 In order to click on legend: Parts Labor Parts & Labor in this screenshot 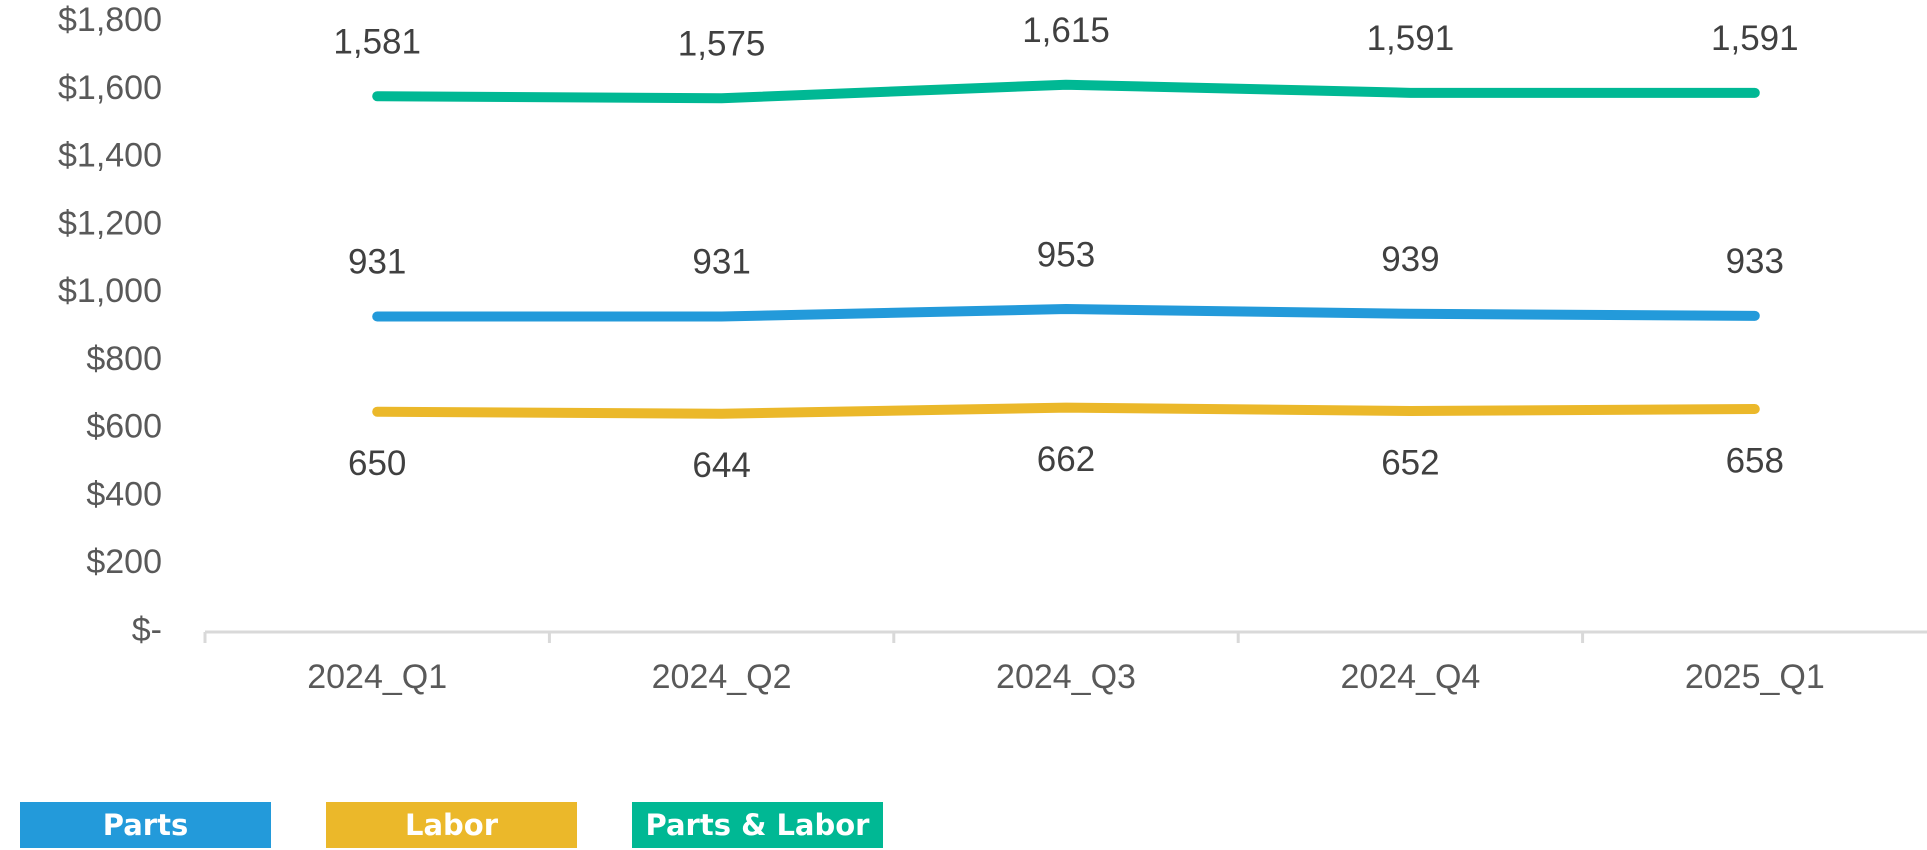, I will do `click(451, 825)`.